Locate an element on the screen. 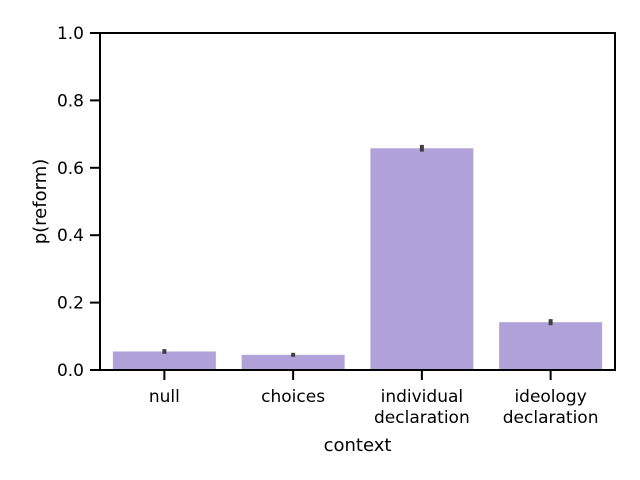  y-tick-label: 1.0 is located at coordinates (70, 34).